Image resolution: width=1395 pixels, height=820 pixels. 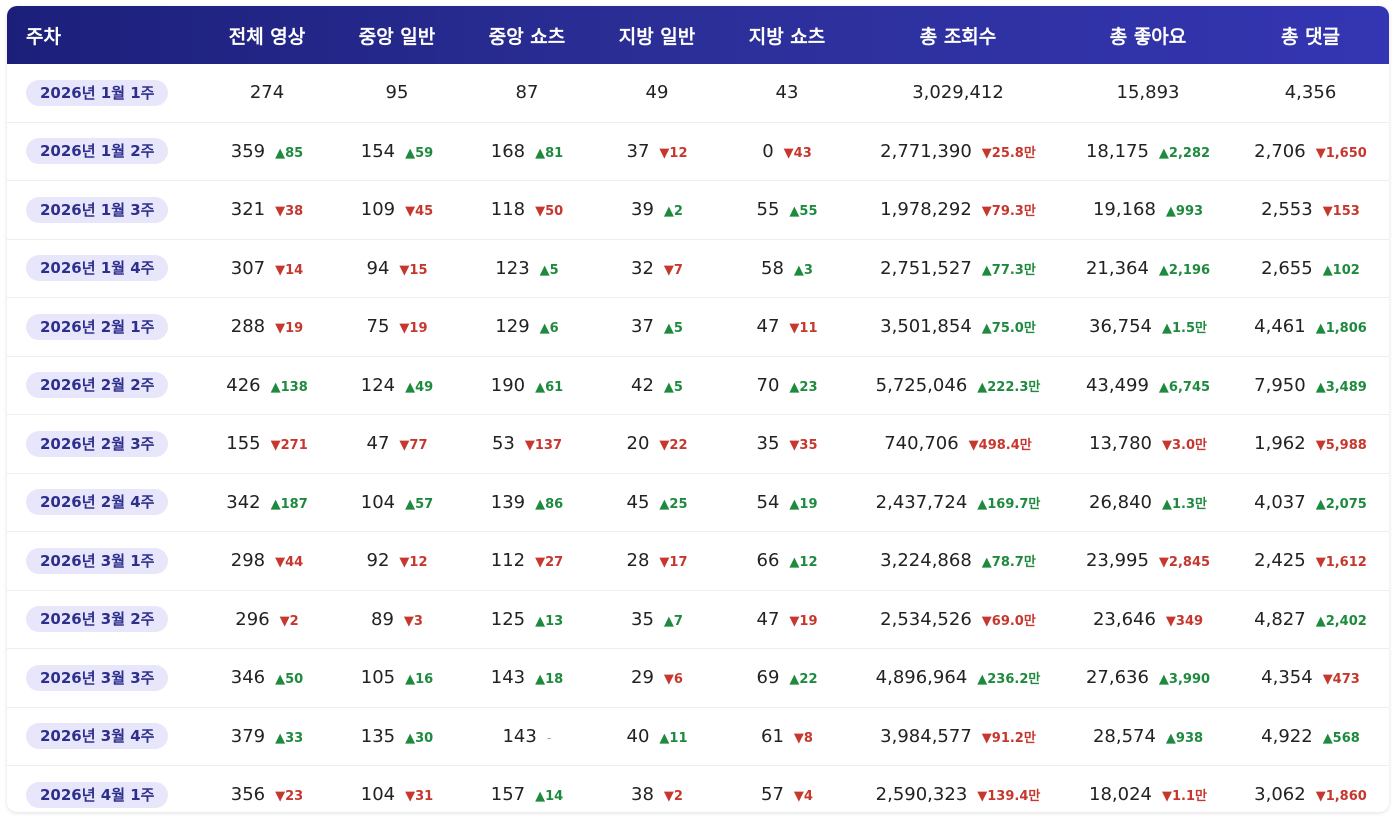 I want to click on week-cell: 2026년 3월 3주, so click(x=104, y=678).